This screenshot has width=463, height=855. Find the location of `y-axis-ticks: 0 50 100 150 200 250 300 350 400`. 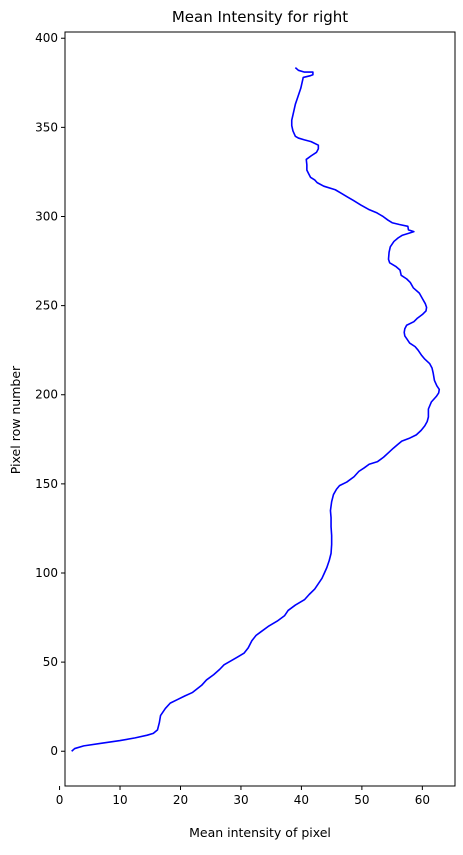

y-axis-ticks: 0 50 100 150 200 250 300 350 400 is located at coordinates (50, 394).